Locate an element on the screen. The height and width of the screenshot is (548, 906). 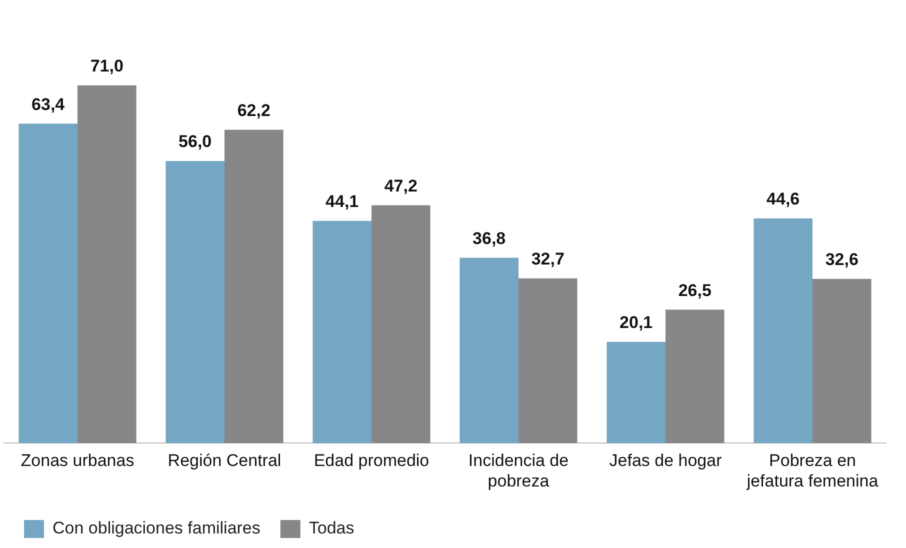
x-tick-label: Incidencia de pobreza is located at coordinates (518, 470).